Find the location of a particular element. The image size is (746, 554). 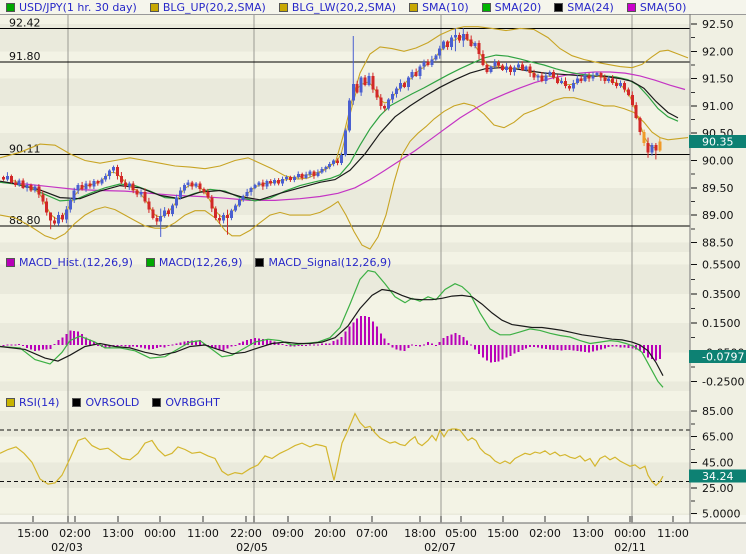

price-tick-label: 91.50 is located at coordinates (718, 79).